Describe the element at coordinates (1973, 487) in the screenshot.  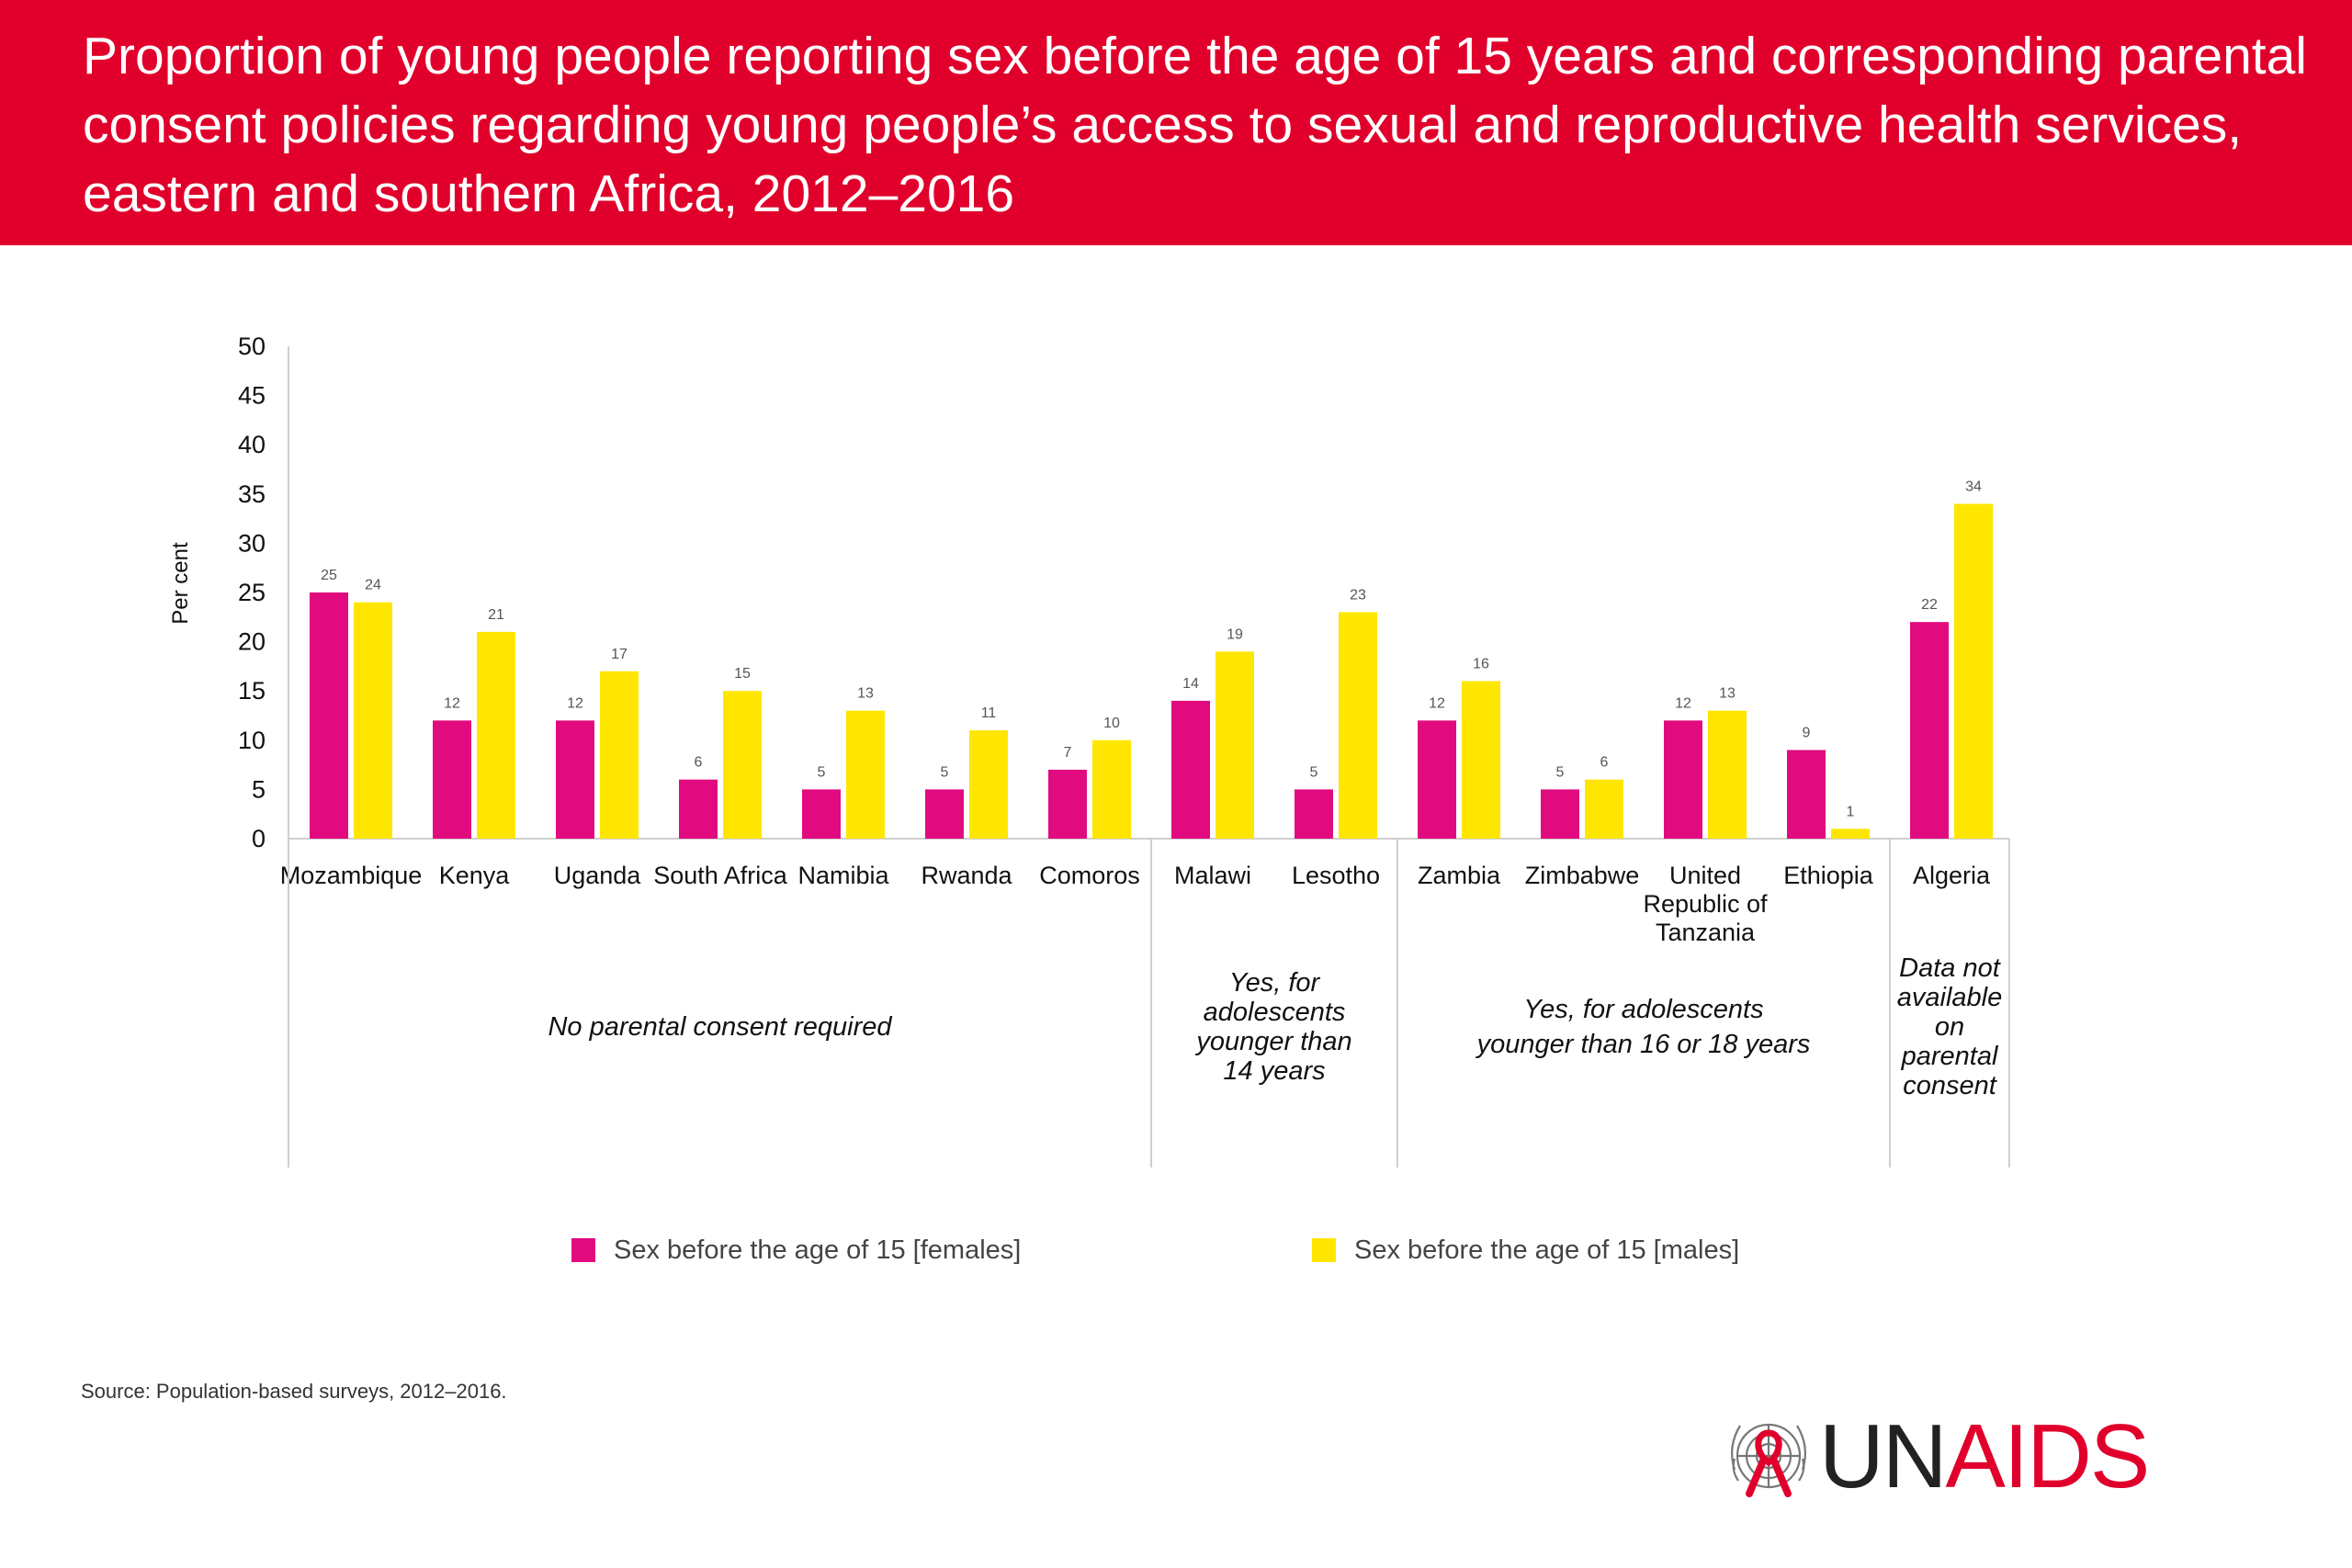
I see `bar-value-label: 34` at that location.